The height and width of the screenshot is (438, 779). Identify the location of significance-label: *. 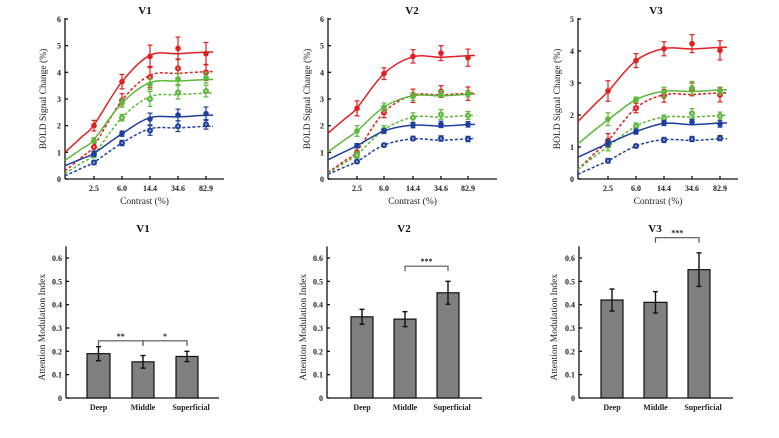
(165, 336).